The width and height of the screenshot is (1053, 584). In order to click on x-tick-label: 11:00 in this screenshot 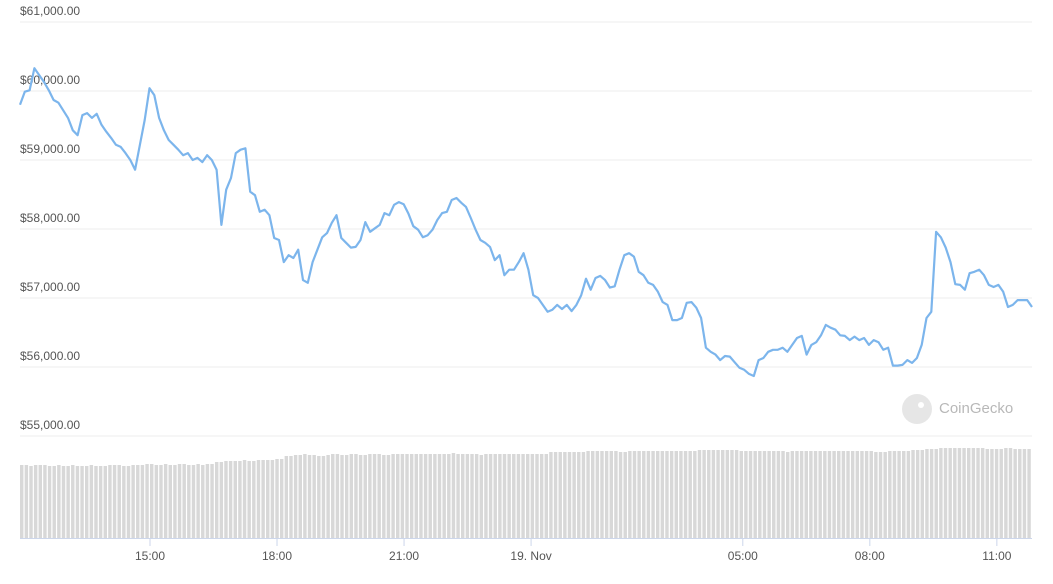, I will do `click(996, 556)`.